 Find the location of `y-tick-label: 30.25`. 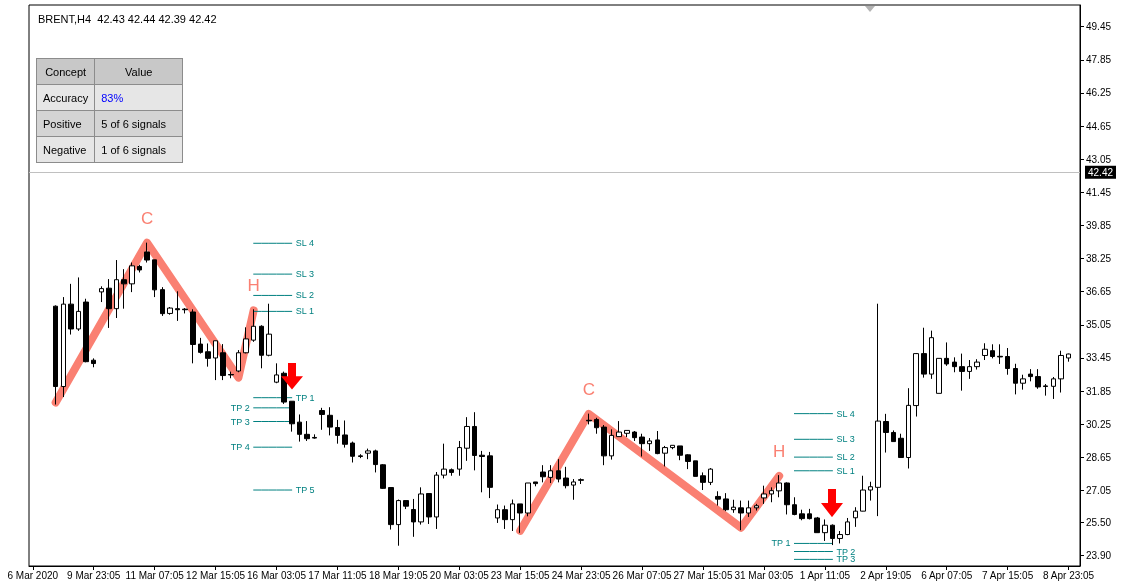

y-tick-label: 30.25 is located at coordinates (1099, 424).